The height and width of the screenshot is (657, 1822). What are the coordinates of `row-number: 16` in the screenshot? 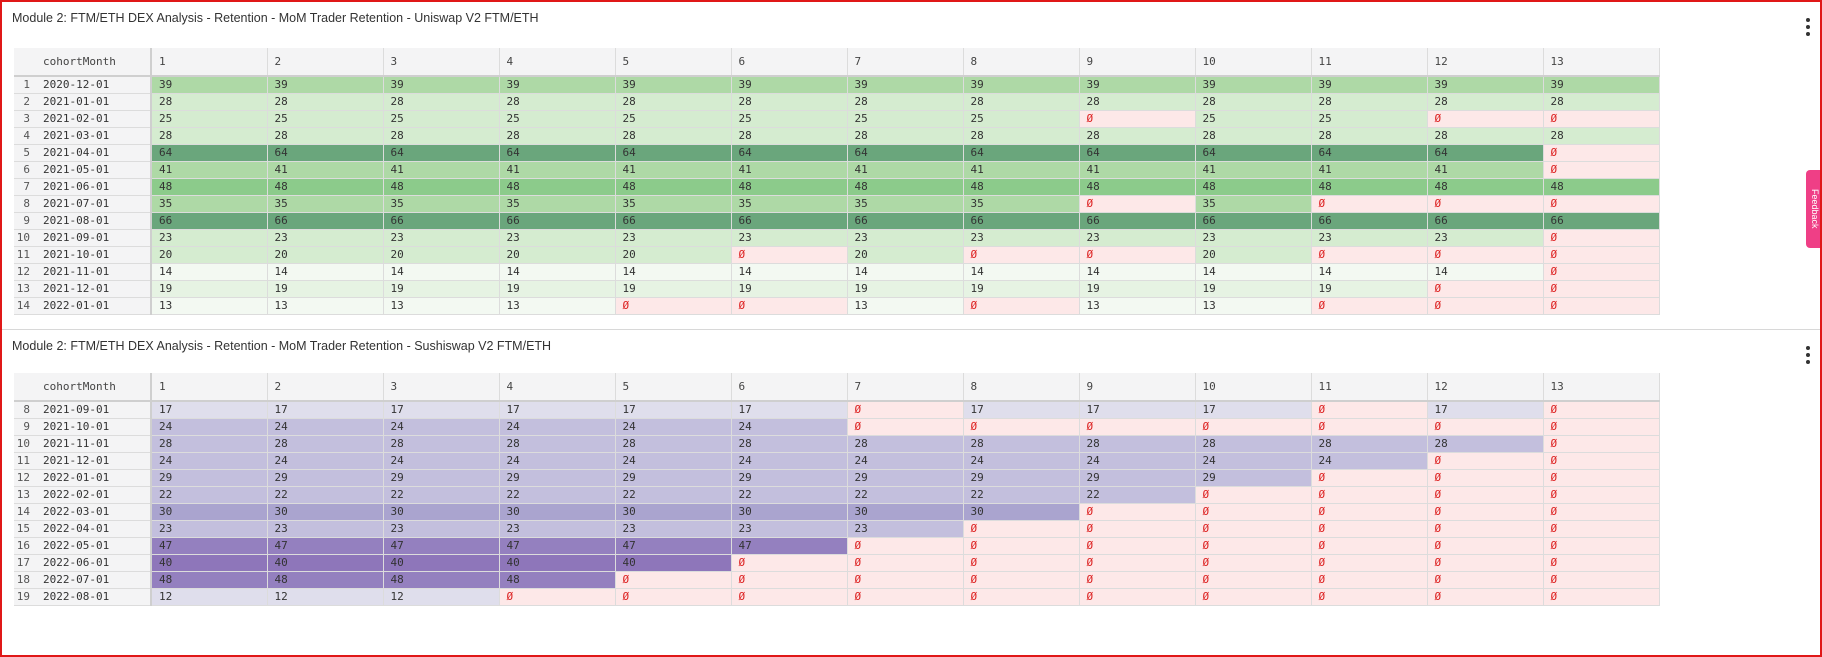 It's located at (25, 546).